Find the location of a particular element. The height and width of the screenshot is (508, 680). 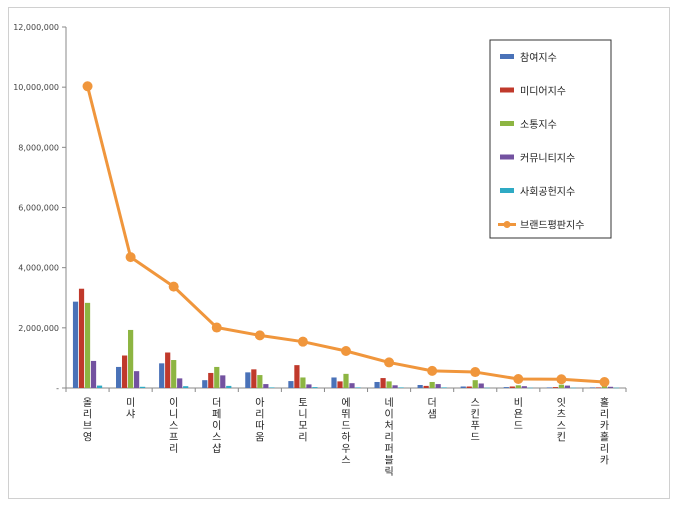

legend-label: 소통지수 is located at coordinates (538, 125).